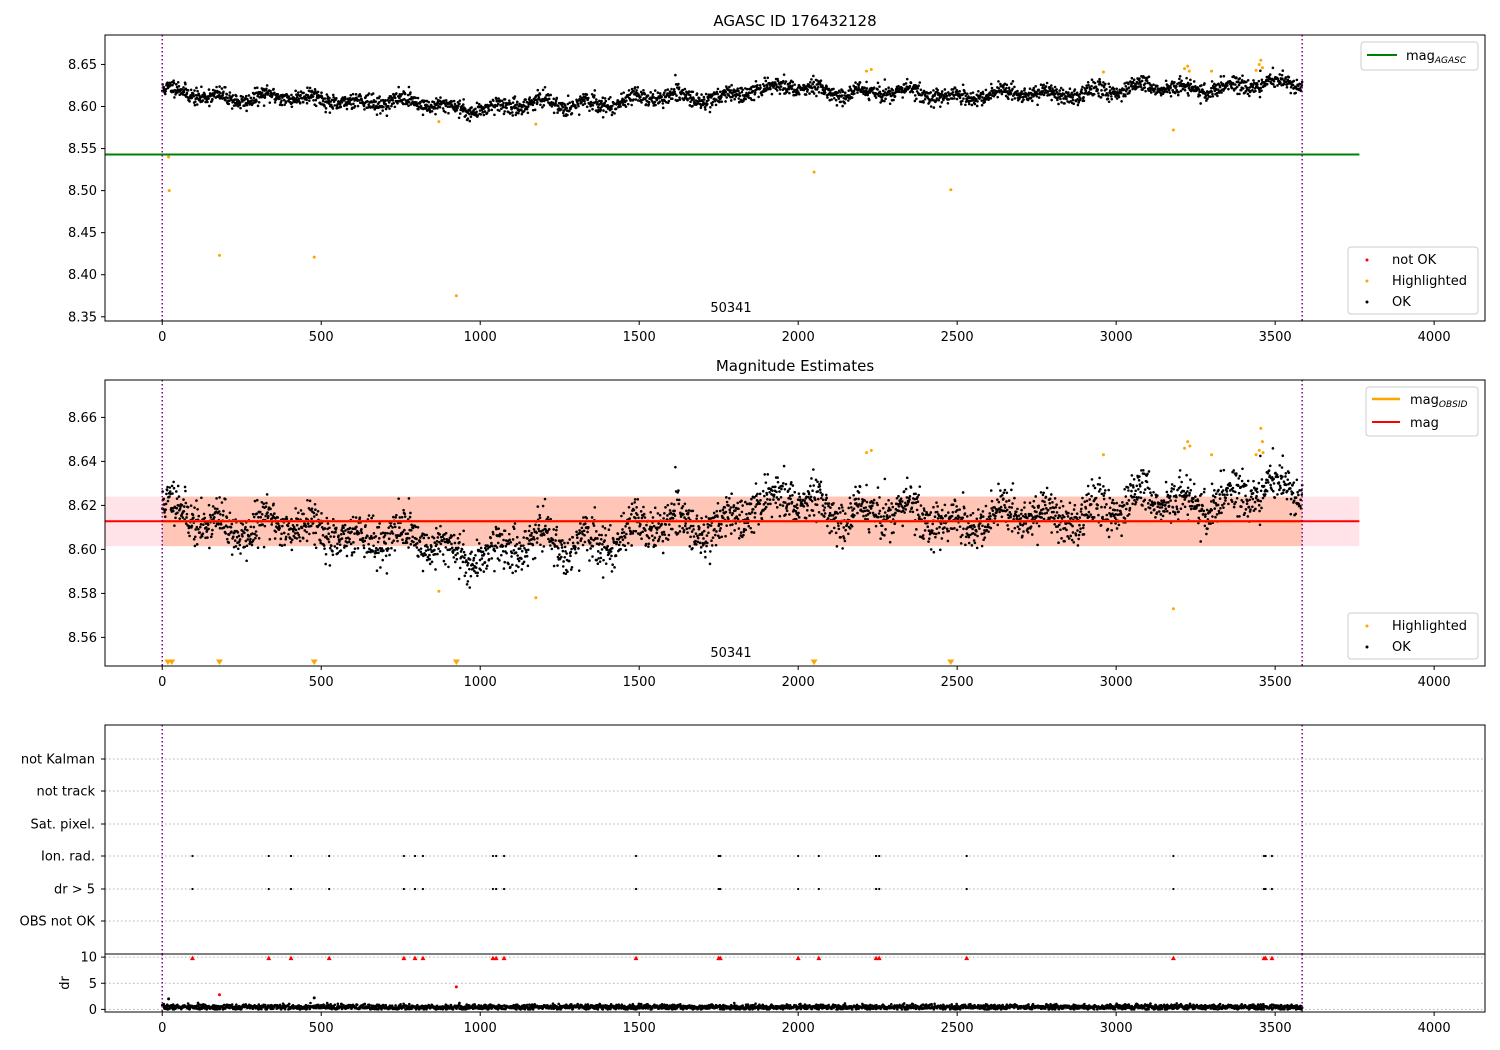 The height and width of the screenshot is (1050, 1500). I want to click on agasc-y-tick-label: 8.55, so click(82, 149).